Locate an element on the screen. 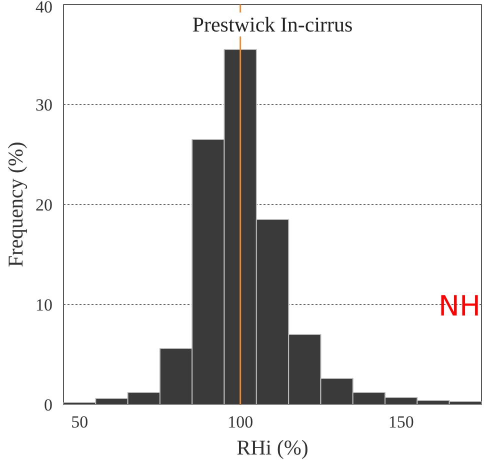  y-tick-label: 20 is located at coordinates (44, 205).